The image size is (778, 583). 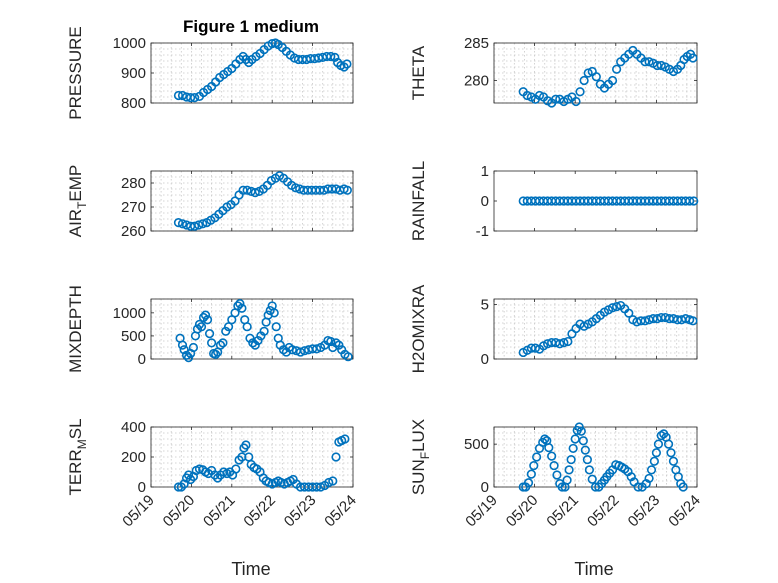 I want to click on y-axis-label-4: RAINFALL, so click(x=418, y=201).